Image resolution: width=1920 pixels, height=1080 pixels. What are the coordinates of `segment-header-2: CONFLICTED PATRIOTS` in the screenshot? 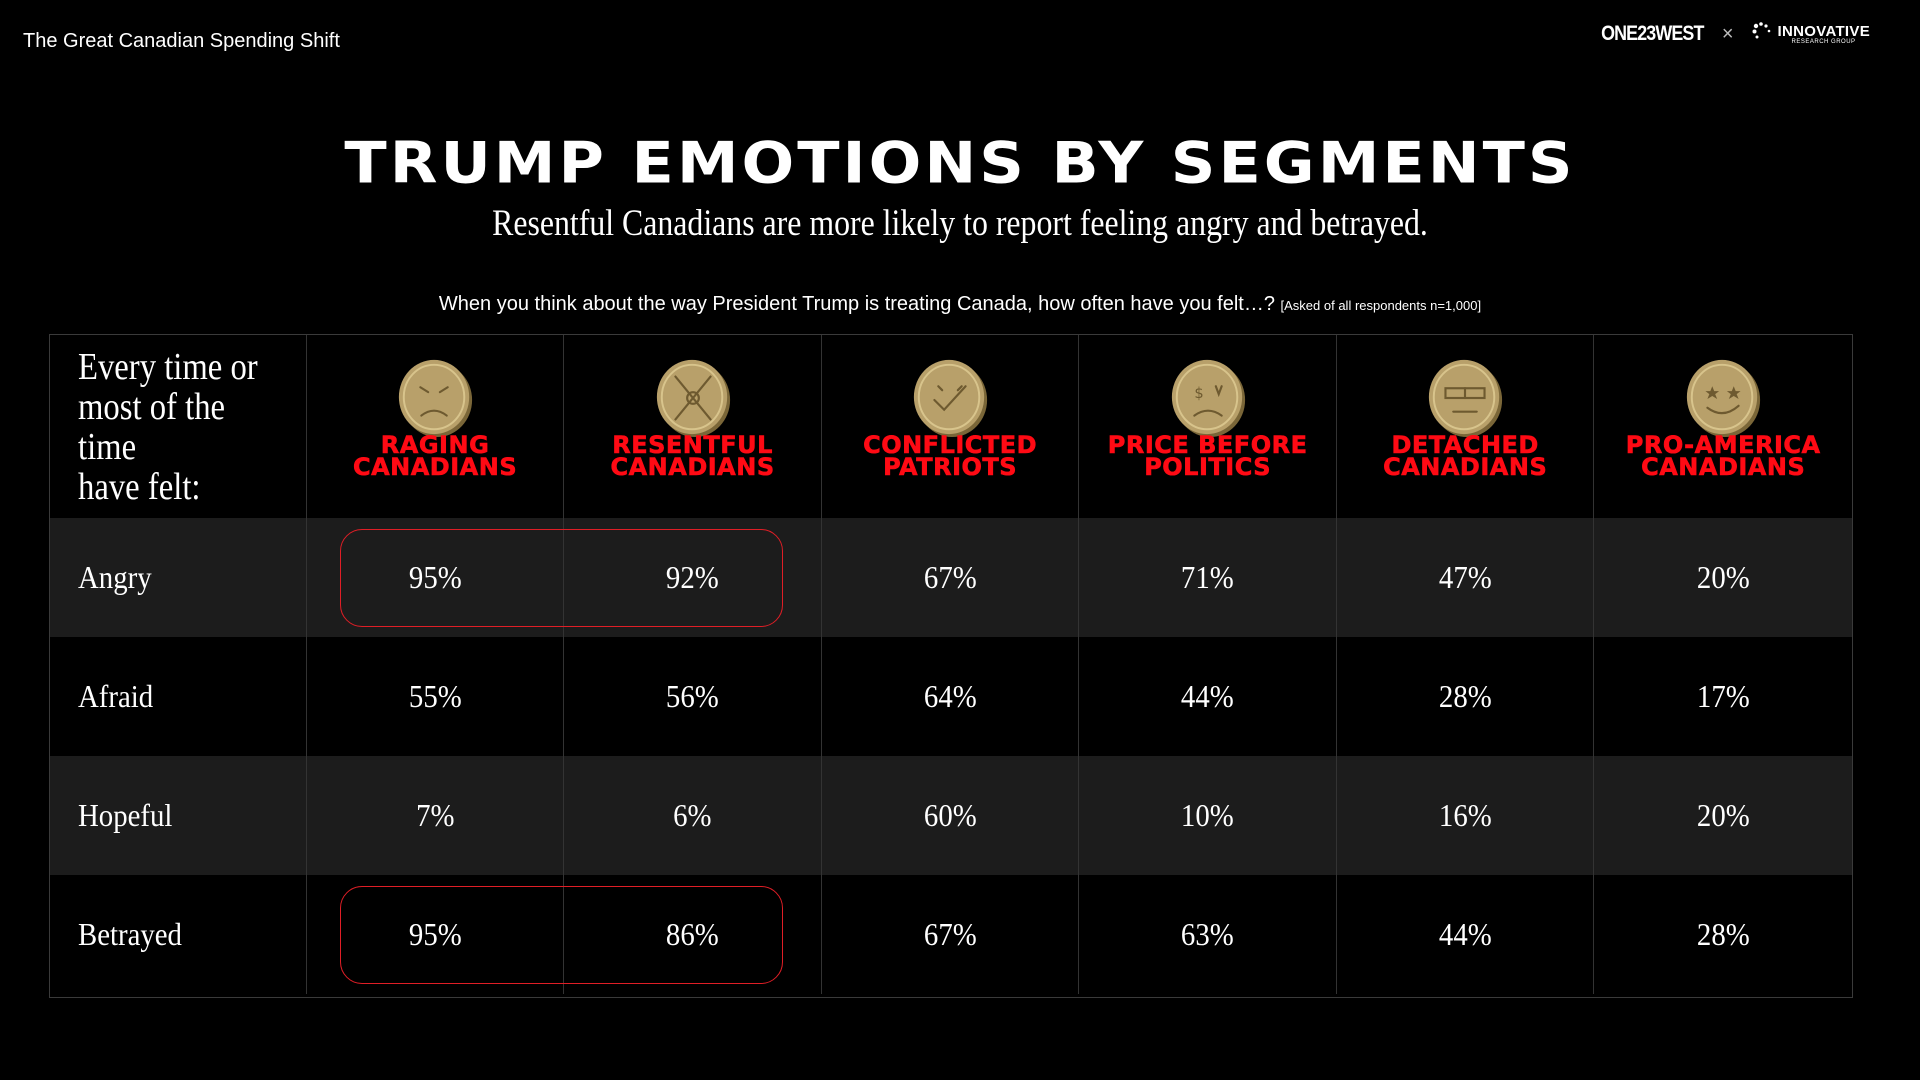 It's located at (951, 426).